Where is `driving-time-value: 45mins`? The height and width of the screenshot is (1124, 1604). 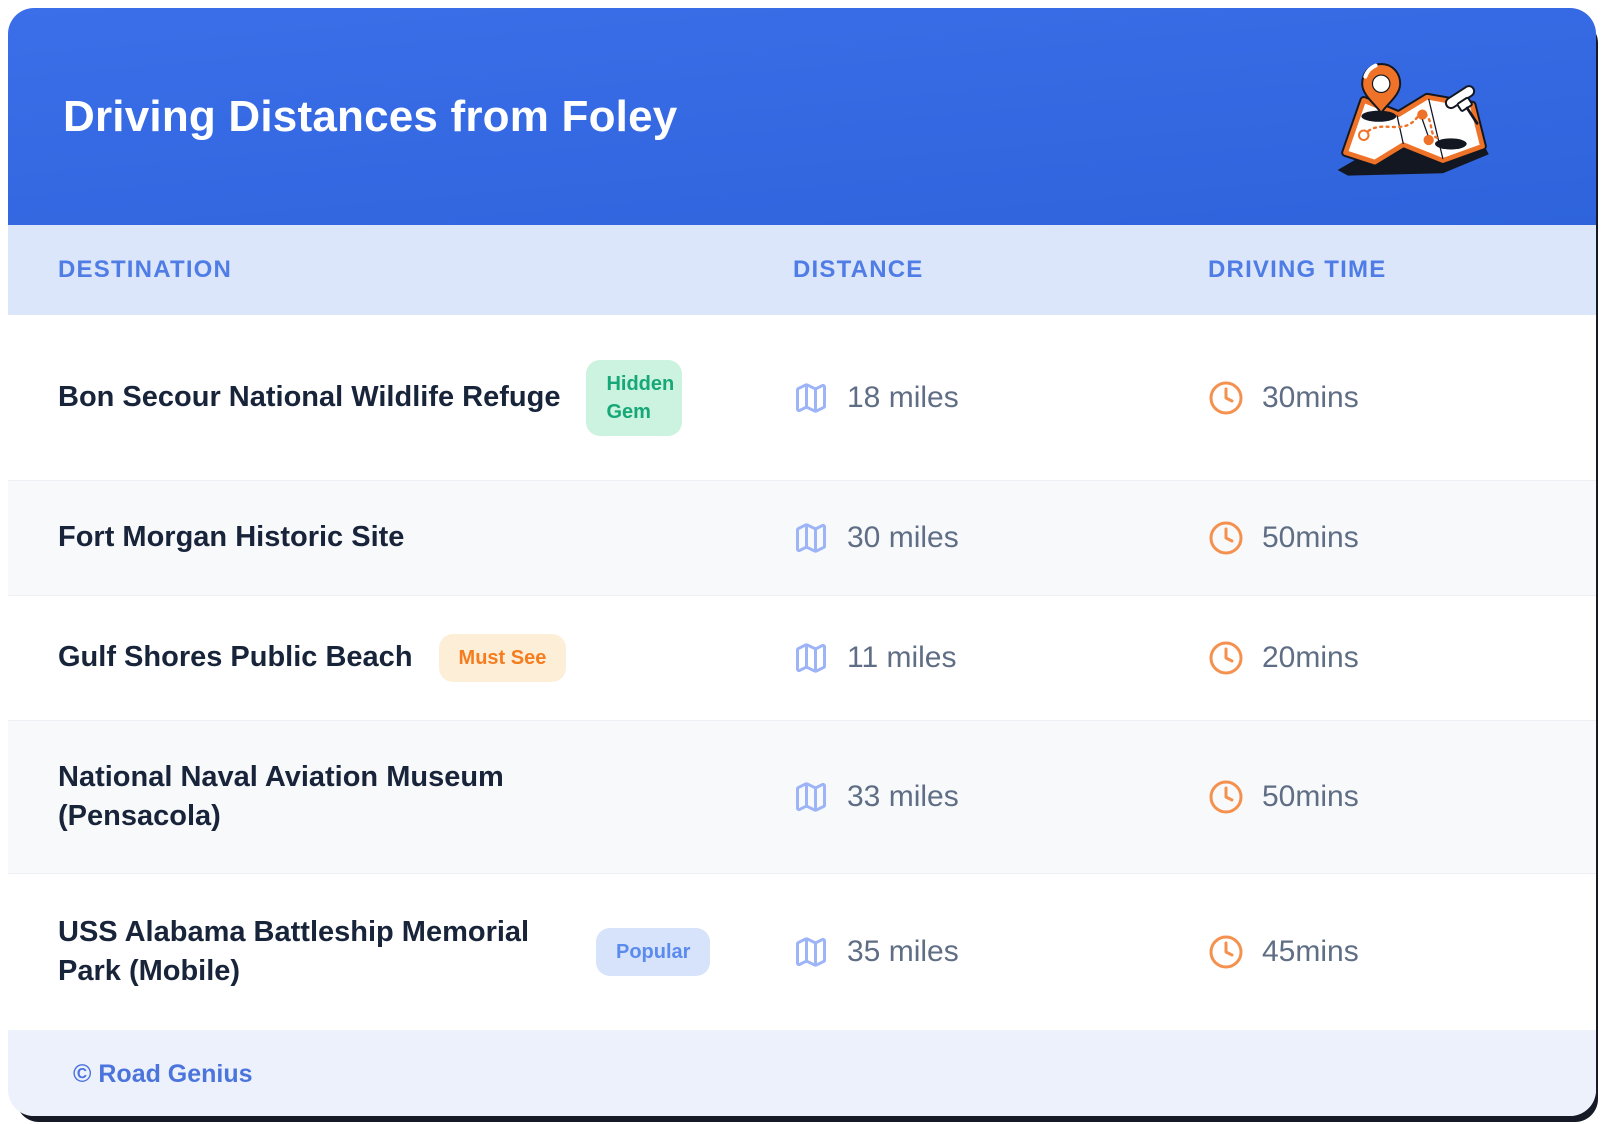 driving-time-value: 45mins is located at coordinates (1310, 951).